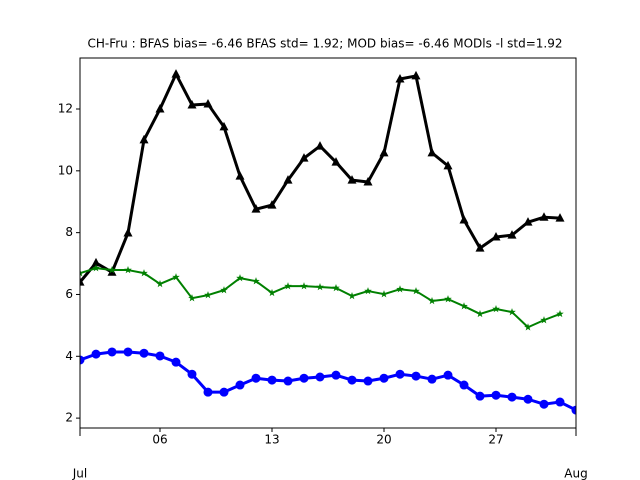  What do you see at coordinates (495, 440) in the screenshot?
I see `x-tick-label: 27` at bounding box center [495, 440].